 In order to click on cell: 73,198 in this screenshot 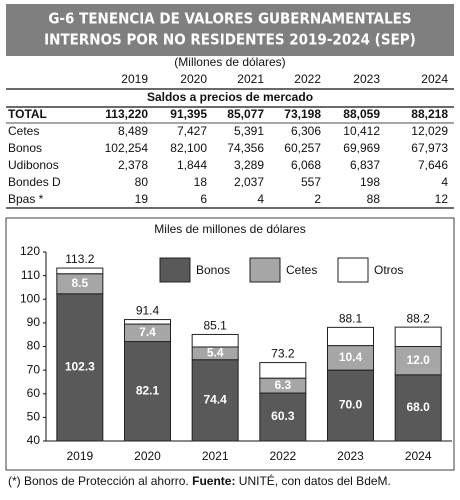, I will do `click(302, 114)`.